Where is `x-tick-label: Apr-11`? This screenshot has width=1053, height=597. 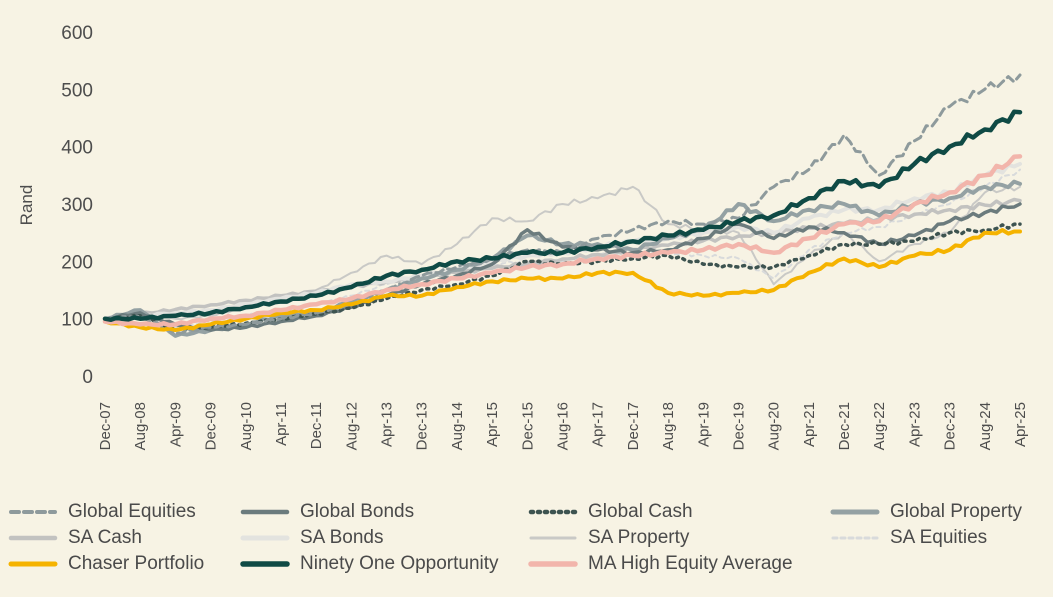
x-tick-label: Apr-11 is located at coordinates (281, 424).